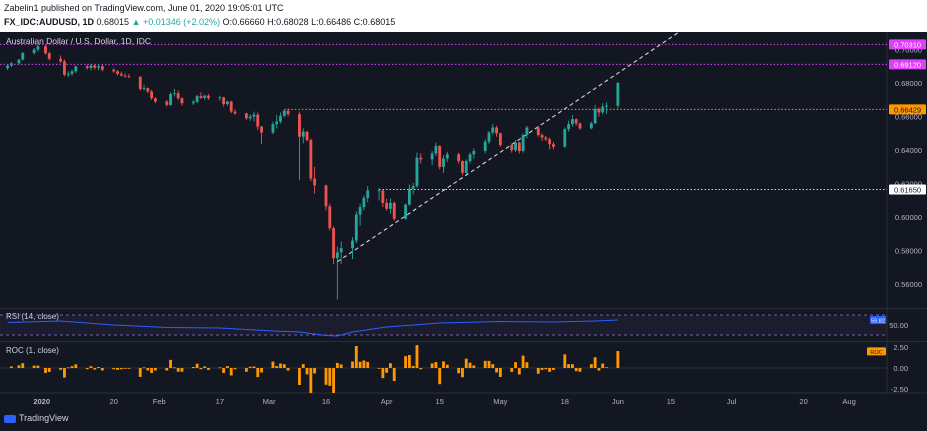 The image size is (927, 431). What do you see at coordinates (565, 401) in the screenshot?
I see `time-tick-label: 18` at bounding box center [565, 401].